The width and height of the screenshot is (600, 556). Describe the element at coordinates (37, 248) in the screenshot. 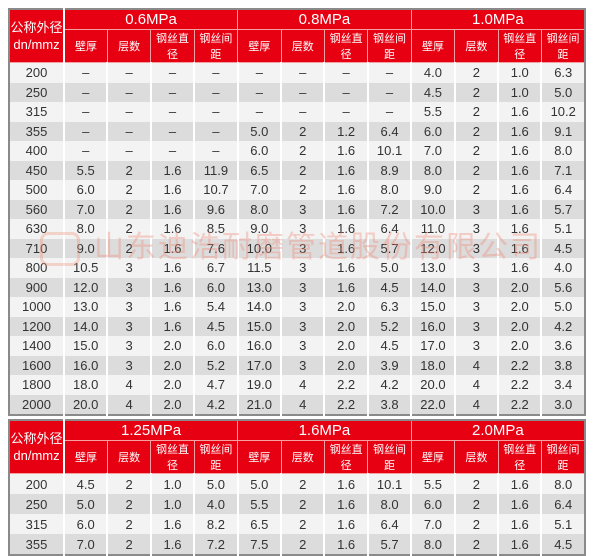

I see `diameter-cell: 710` at that location.